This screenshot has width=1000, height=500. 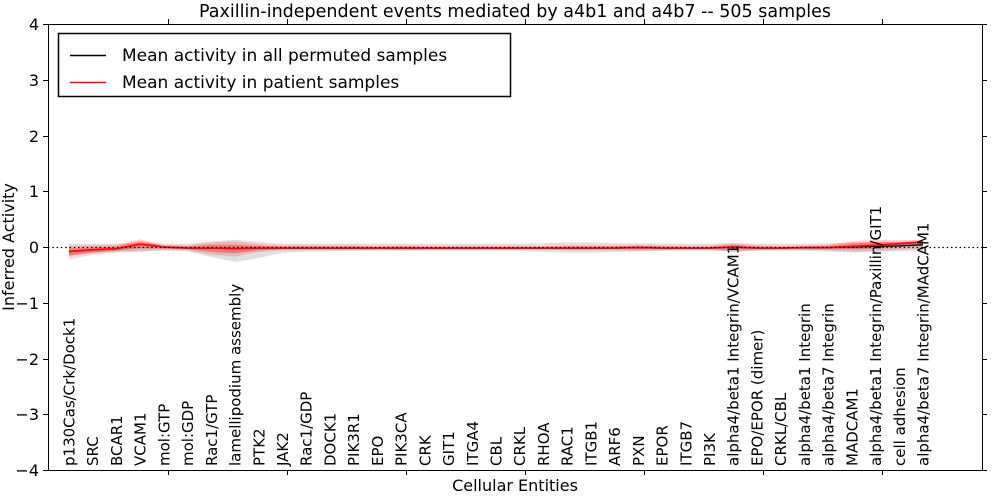 What do you see at coordinates (354, 439) in the screenshot?
I see `x-category-label: PIK3R1` at bounding box center [354, 439].